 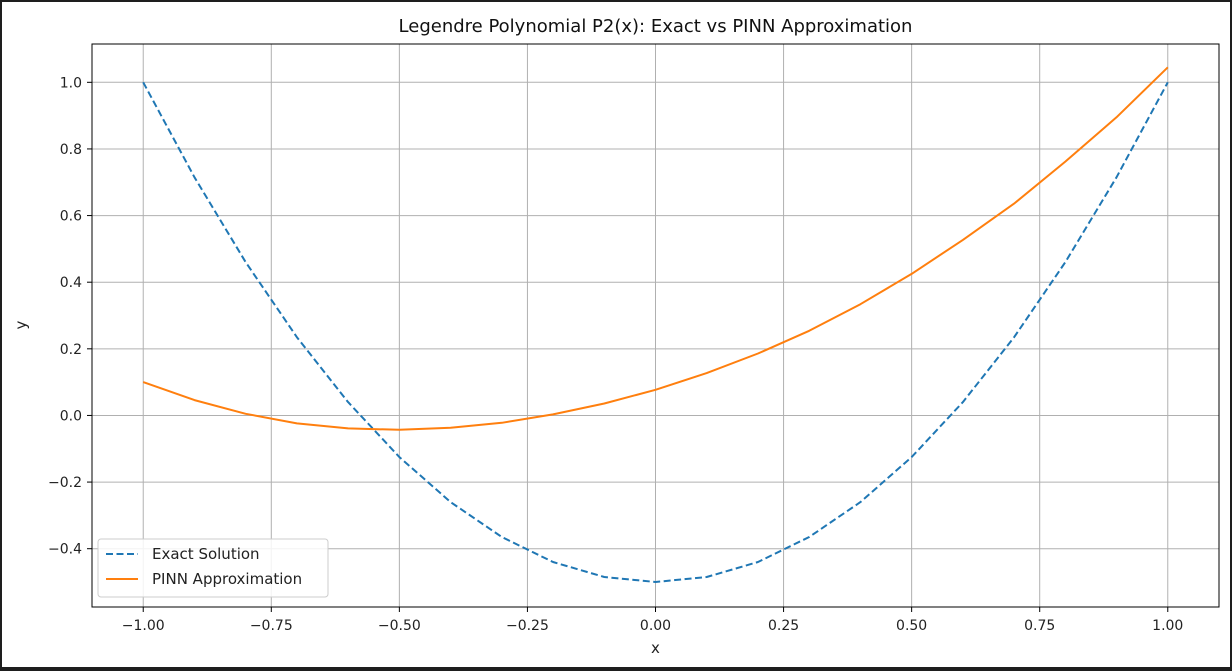 What do you see at coordinates (911, 626) in the screenshot?
I see `x-tick-label: 0.50` at bounding box center [911, 626].